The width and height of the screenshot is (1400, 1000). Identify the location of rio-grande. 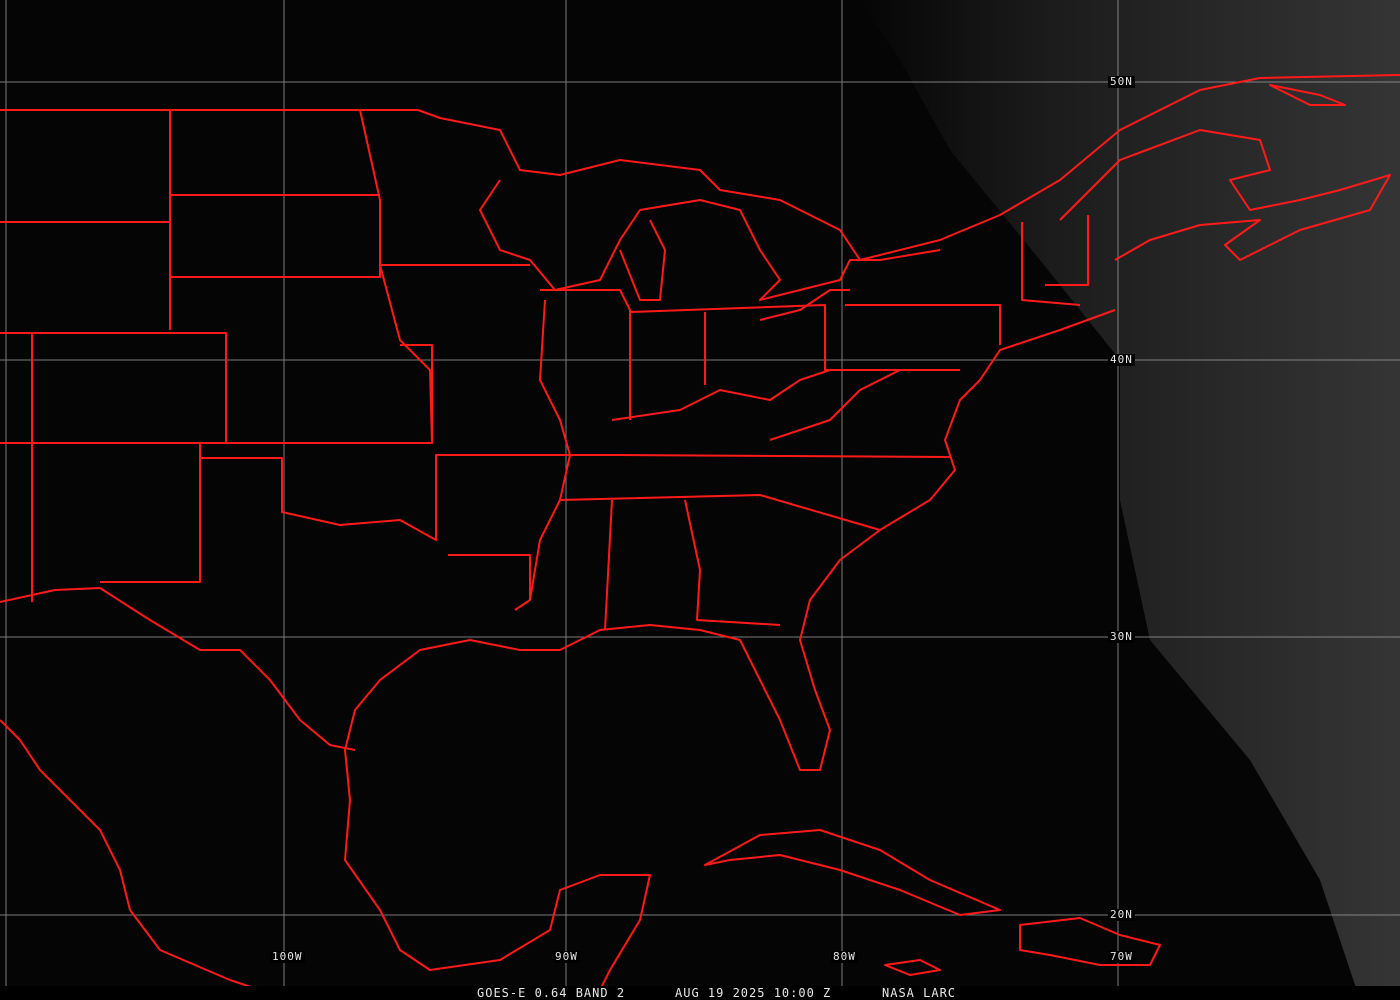
(178, 669).